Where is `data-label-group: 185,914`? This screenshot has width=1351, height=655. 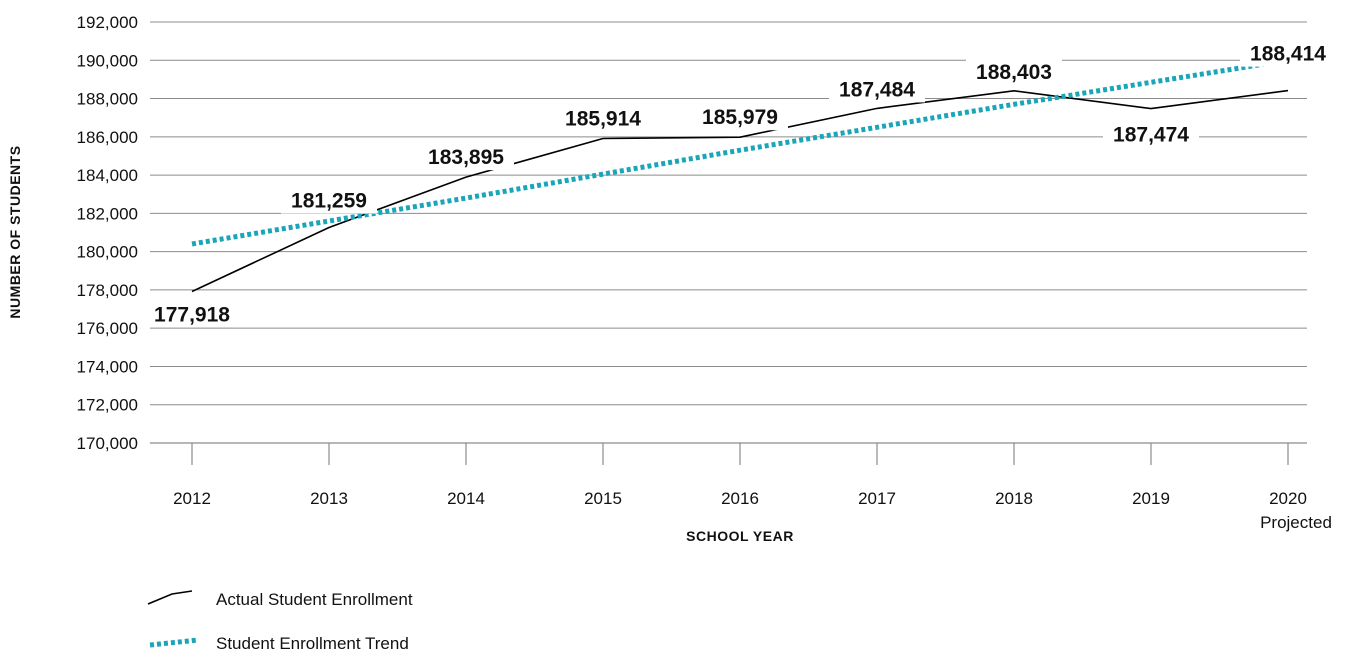 data-label-group: 185,914 is located at coordinates (603, 118).